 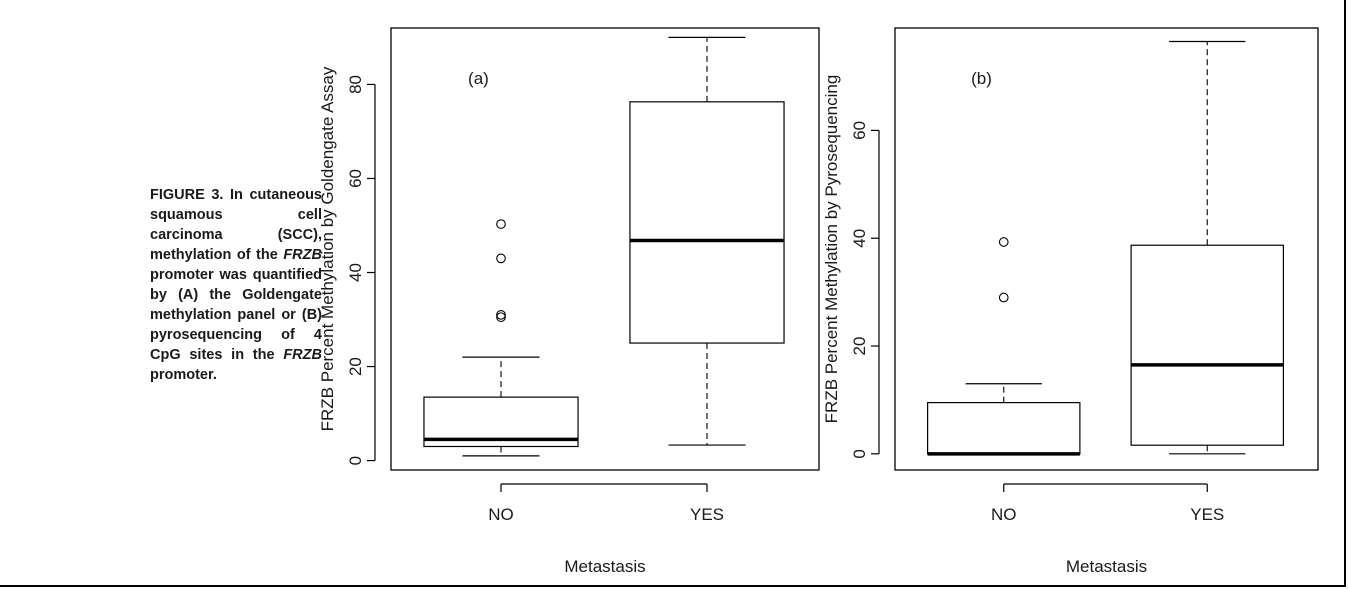 I want to click on caption-part3: promoter., so click(x=183, y=375).